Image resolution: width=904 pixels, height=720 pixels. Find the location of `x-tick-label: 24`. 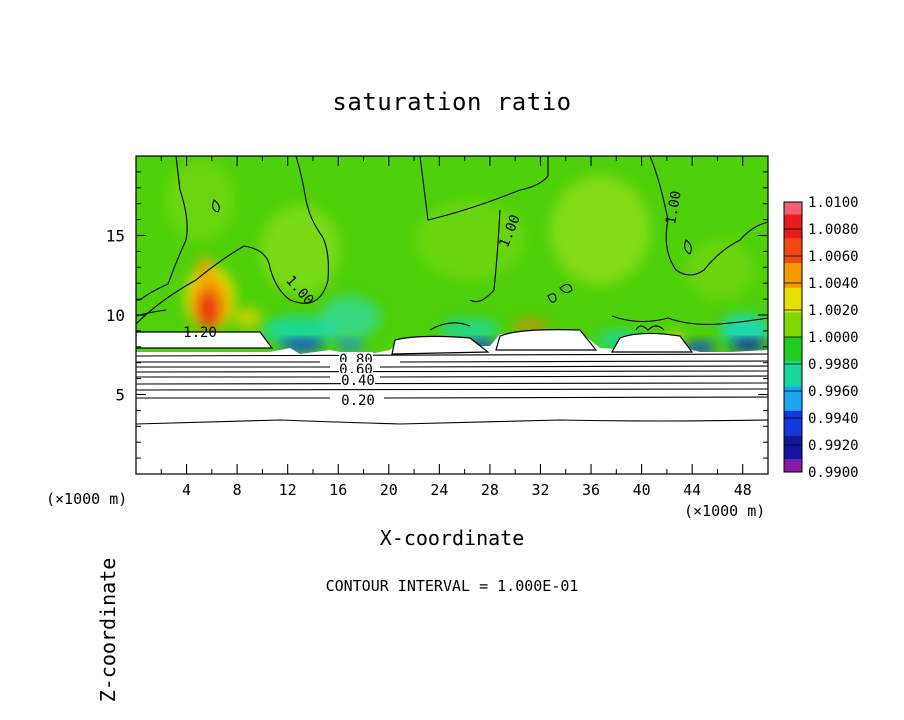

x-tick-label: 24 is located at coordinates (439, 490).